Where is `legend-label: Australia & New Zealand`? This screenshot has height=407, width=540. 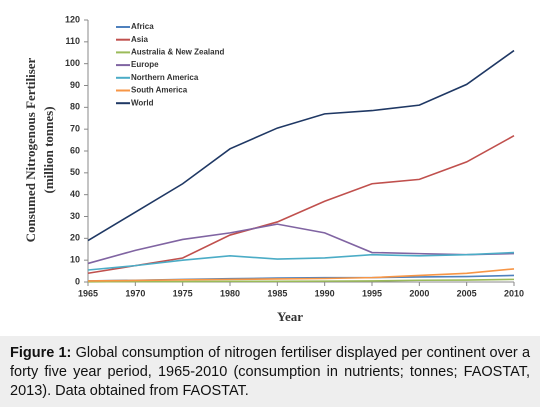
legend-label: Australia & New Zealand is located at coordinates (177, 52).